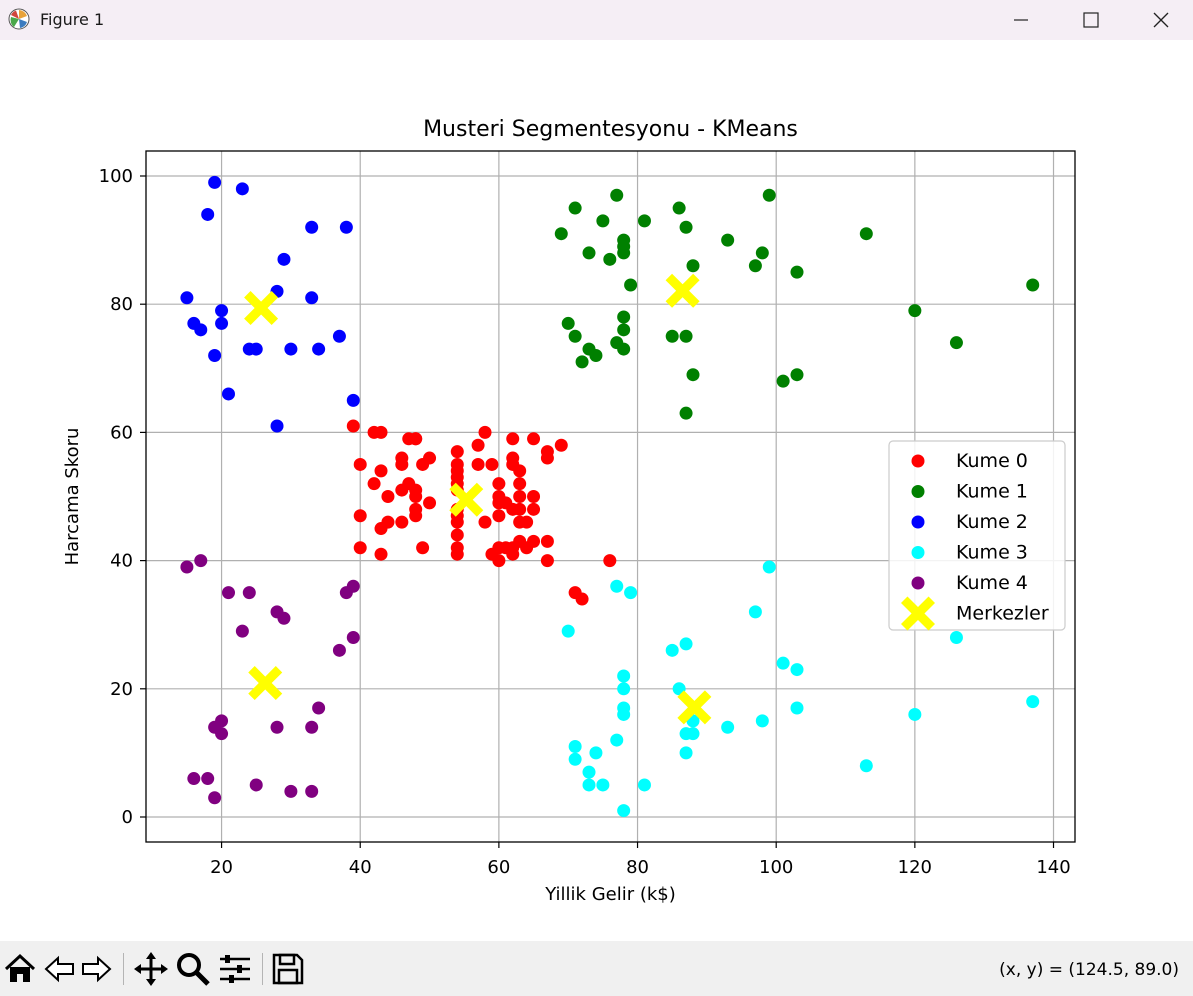 The height and width of the screenshot is (996, 1193). What do you see at coordinates (121, 432) in the screenshot?
I see `y-tick-label: 60` at bounding box center [121, 432].